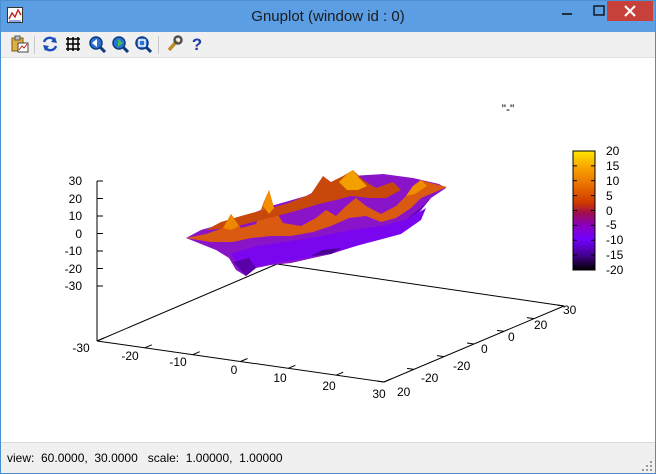 The height and width of the screenshot is (474, 656). Describe the element at coordinates (609, 196) in the screenshot. I see `colorbar-tick-label: 5` at that location.